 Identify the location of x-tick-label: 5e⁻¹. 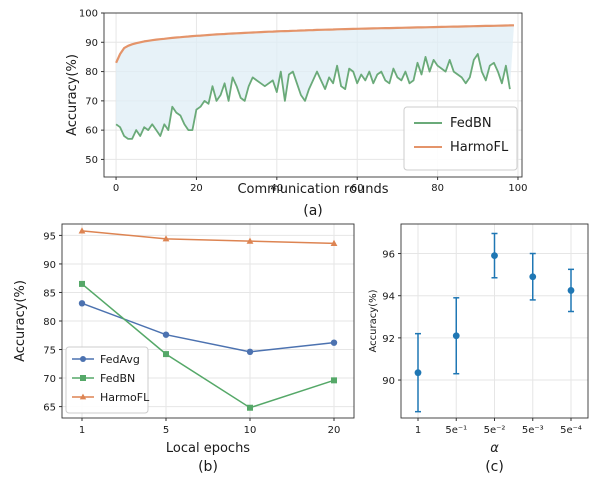
(456, 430).